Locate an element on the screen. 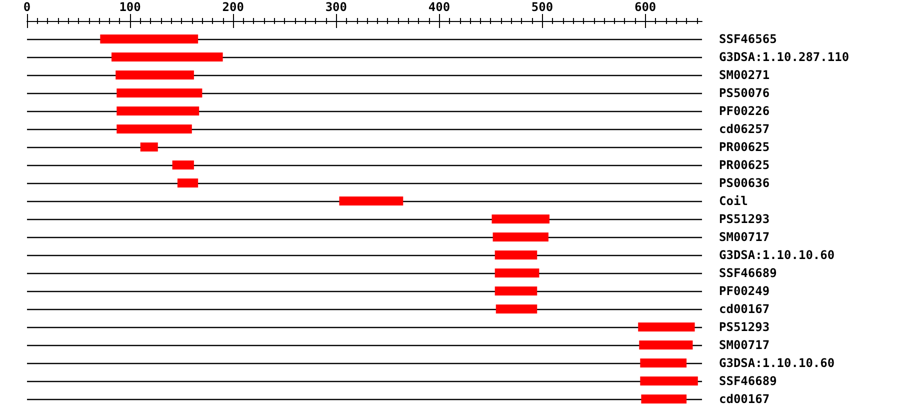  y-tick-label: PS50076 is located at coordinates (744, 93).